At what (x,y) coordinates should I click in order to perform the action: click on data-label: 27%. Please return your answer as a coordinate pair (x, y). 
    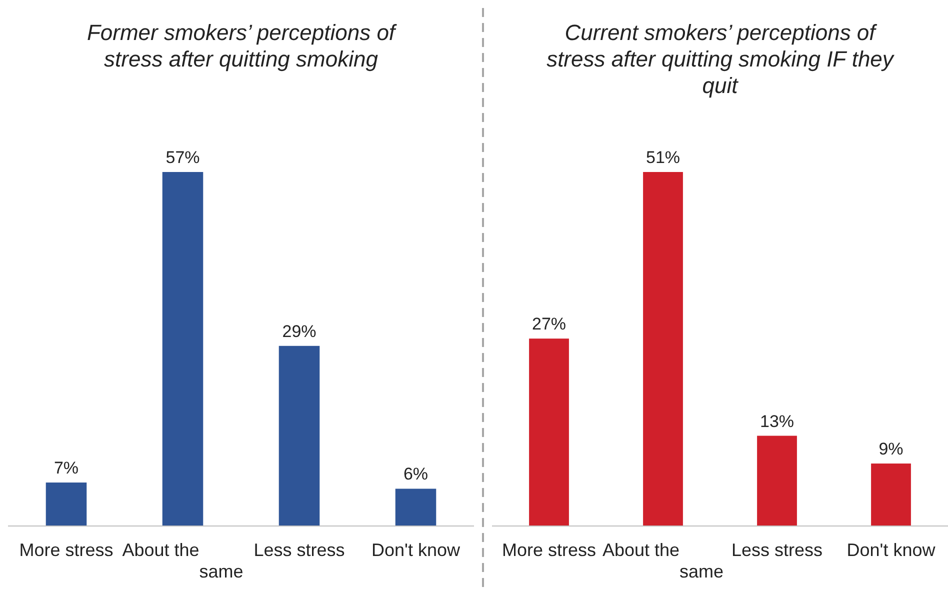
    Looking at the image, I should click on (549, 324).